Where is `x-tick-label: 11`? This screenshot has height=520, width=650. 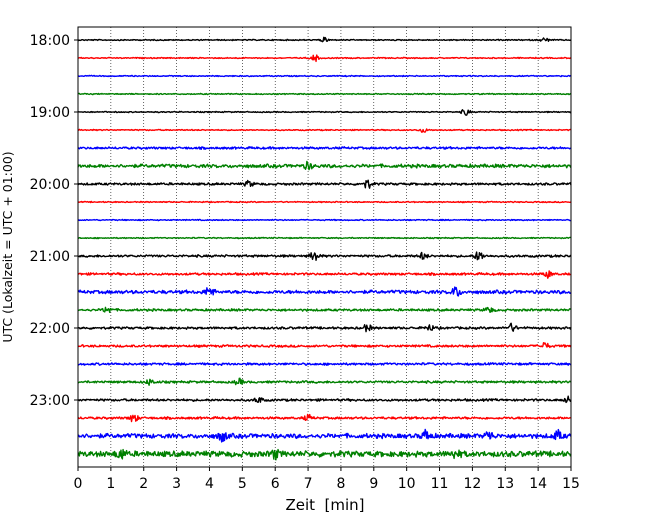
x-tick-label: 11 is located at coordinates (440, 484).